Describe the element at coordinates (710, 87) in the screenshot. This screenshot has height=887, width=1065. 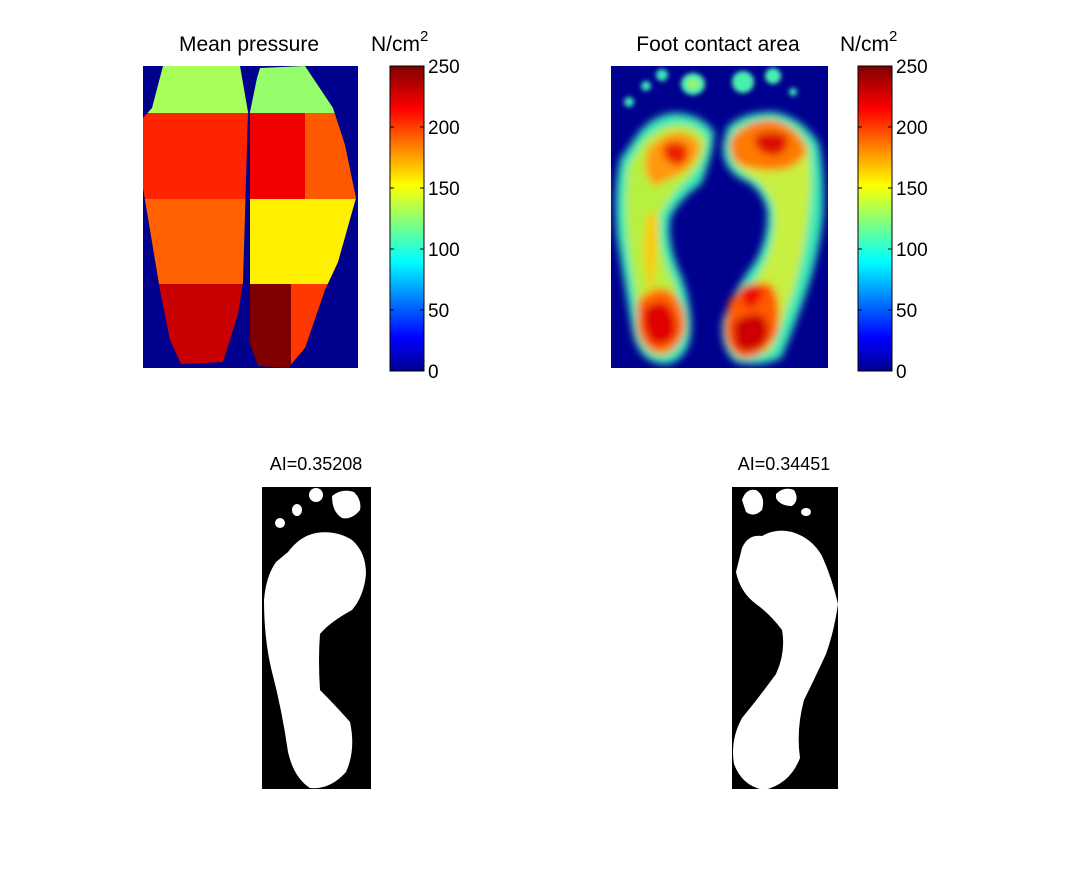
I see `contact-toes` at that location.